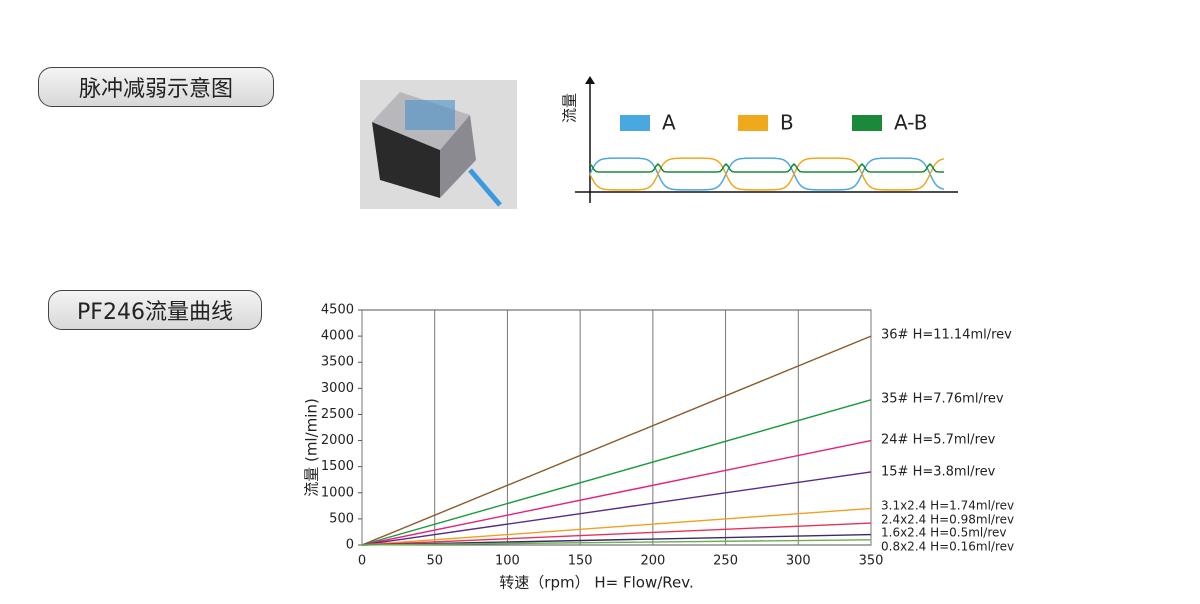 Image resolution: width=1200 pixels, height=604 pixels. What do you see at coordinates (155, 310) in the screenshot?
I see `section-label: PF246流量曲线` at bounding box center [155, 310].